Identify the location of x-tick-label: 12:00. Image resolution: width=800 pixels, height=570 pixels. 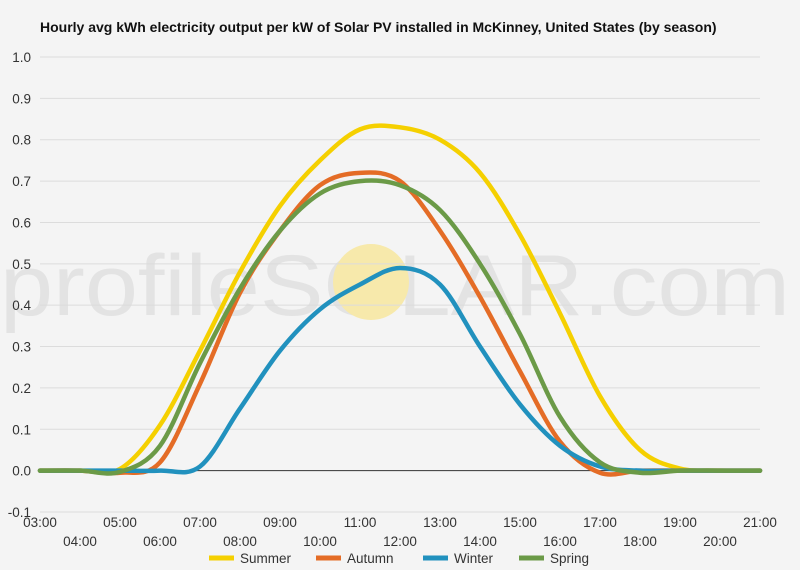
(400, 541).